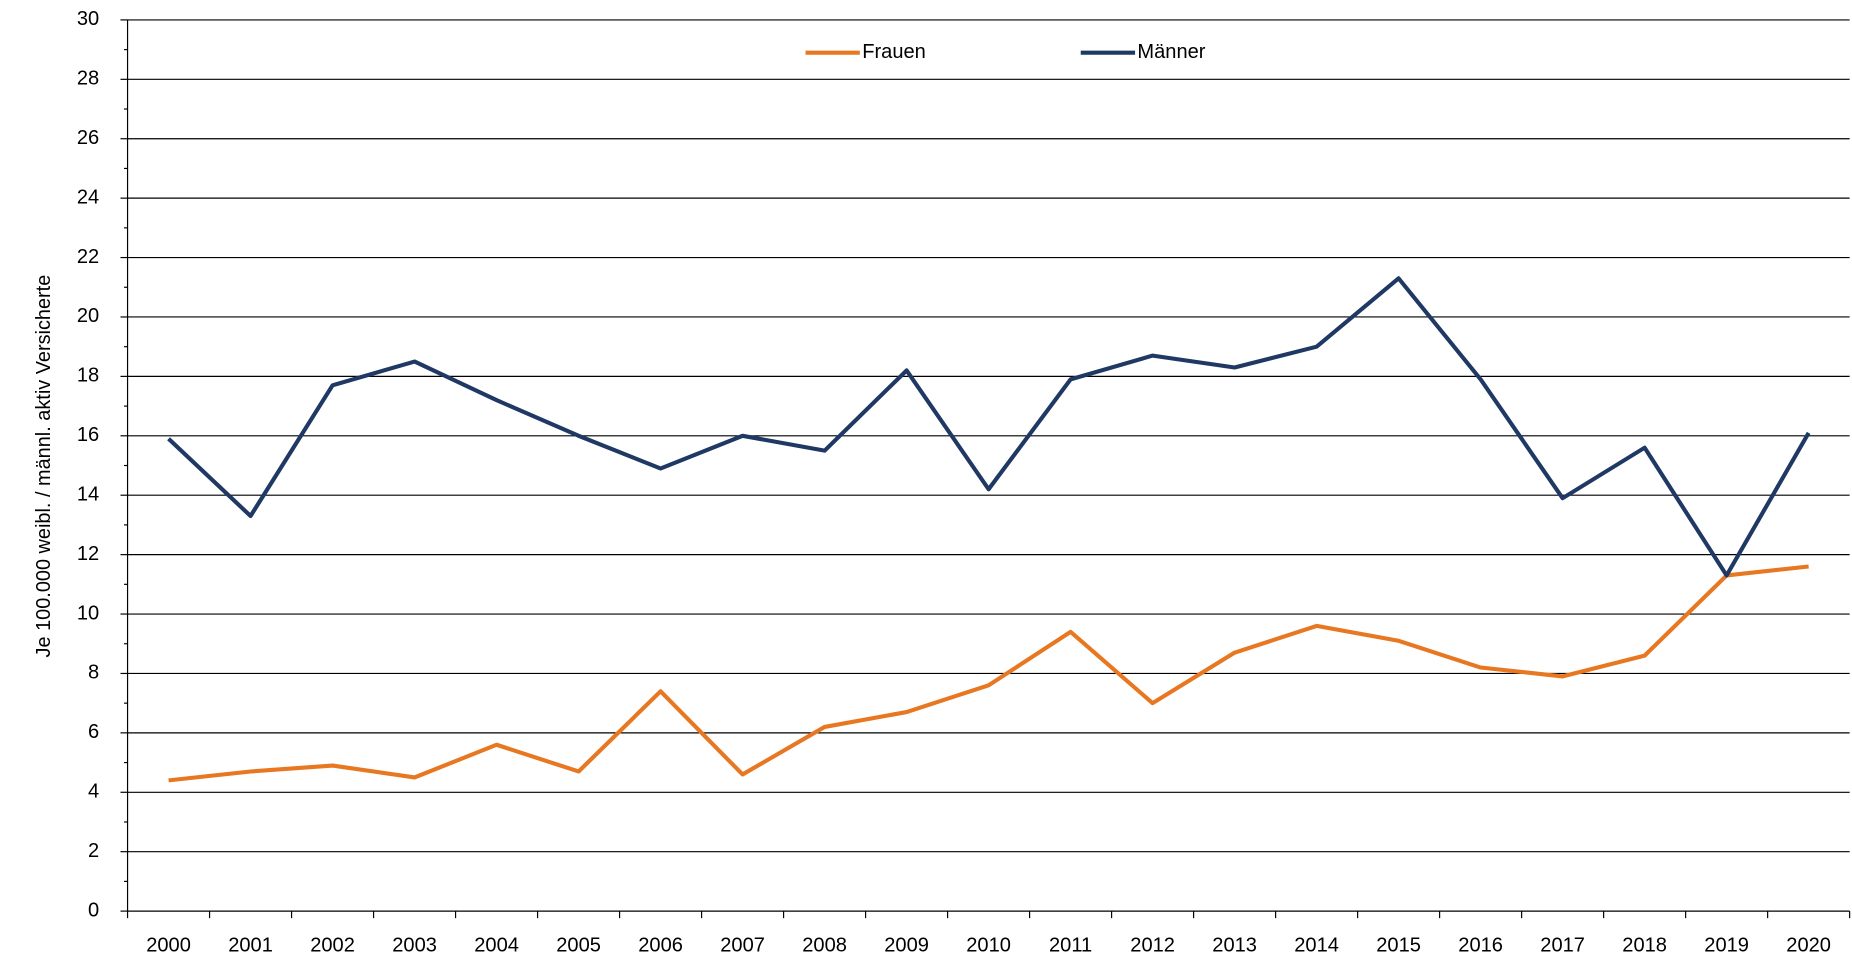  Describe the element at coordinates (1152, 946) in the screenshot. I see `x-tick-label: 2012` at that location.